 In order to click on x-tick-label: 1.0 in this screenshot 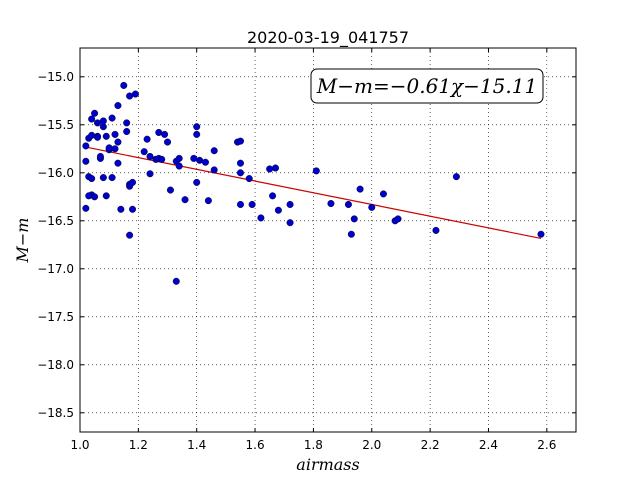, I will do `click(79, 445)`.